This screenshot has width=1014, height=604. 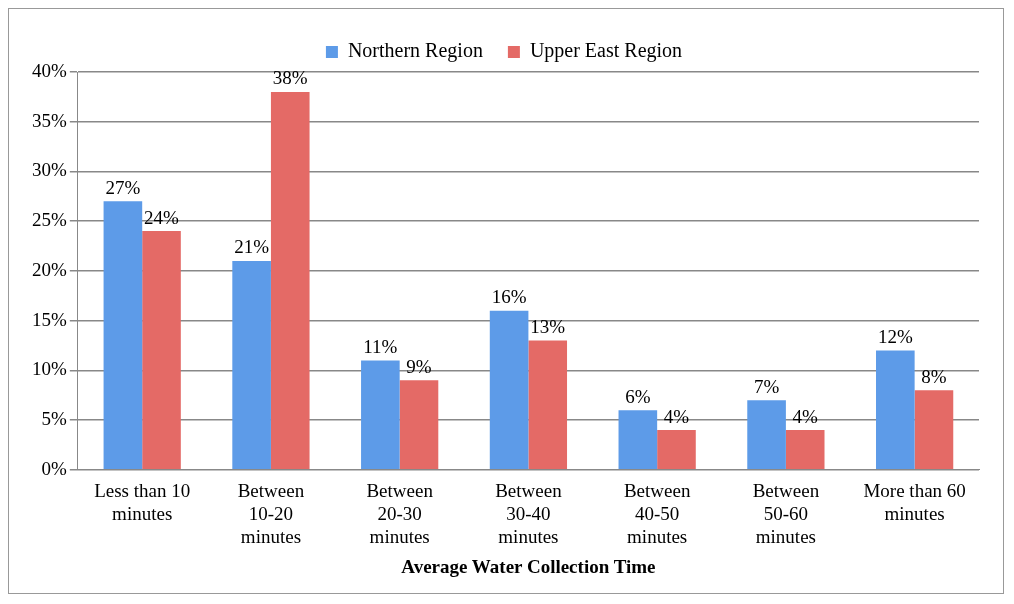 I want to click on y-tick-label: 10%, so click(x=49, y=369).